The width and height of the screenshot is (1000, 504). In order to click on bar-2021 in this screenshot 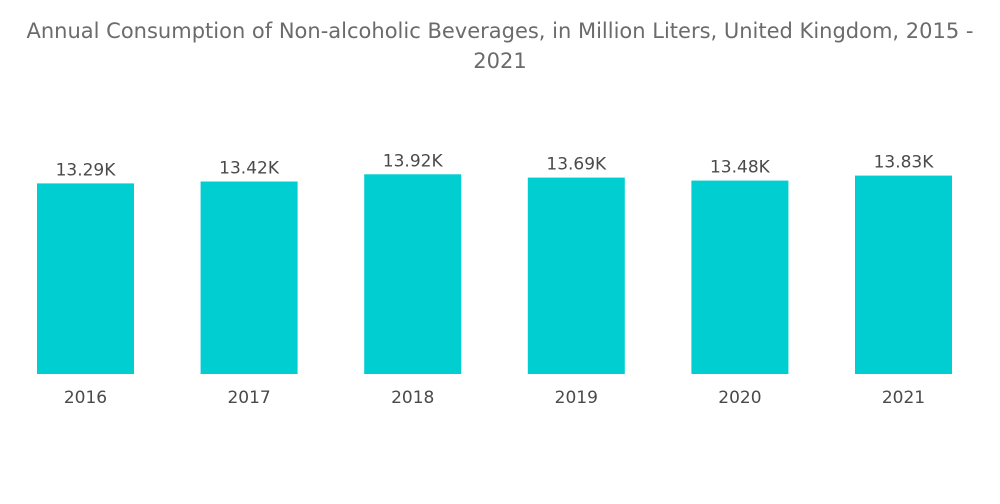, I will do `click(903, 274)`.